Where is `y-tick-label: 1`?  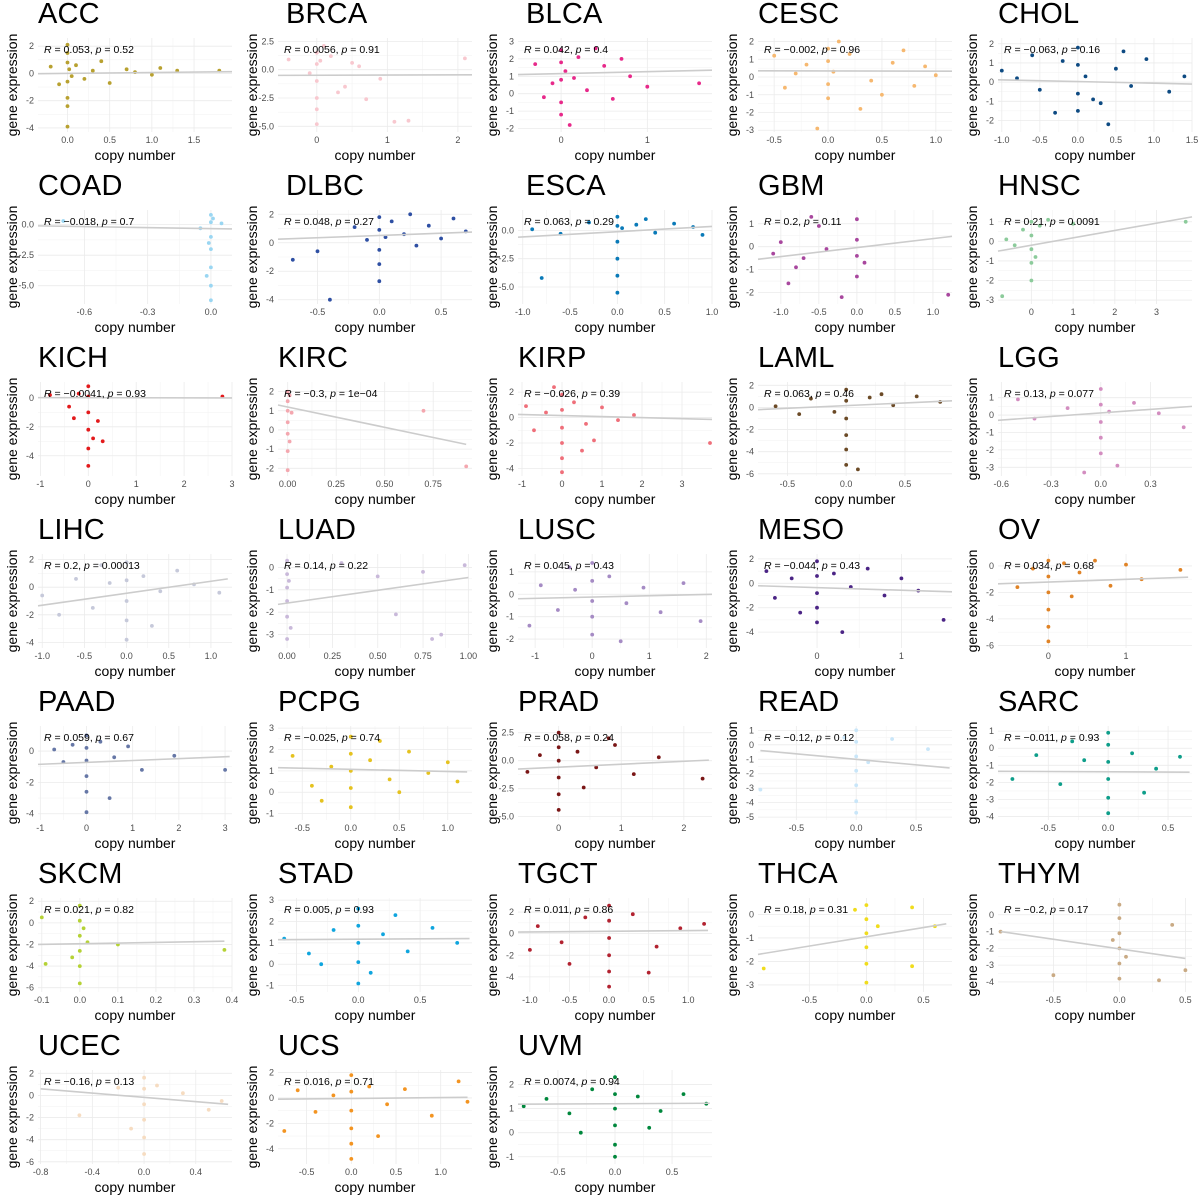
y-tick-label: 1 is located at coordinates (991, 222).